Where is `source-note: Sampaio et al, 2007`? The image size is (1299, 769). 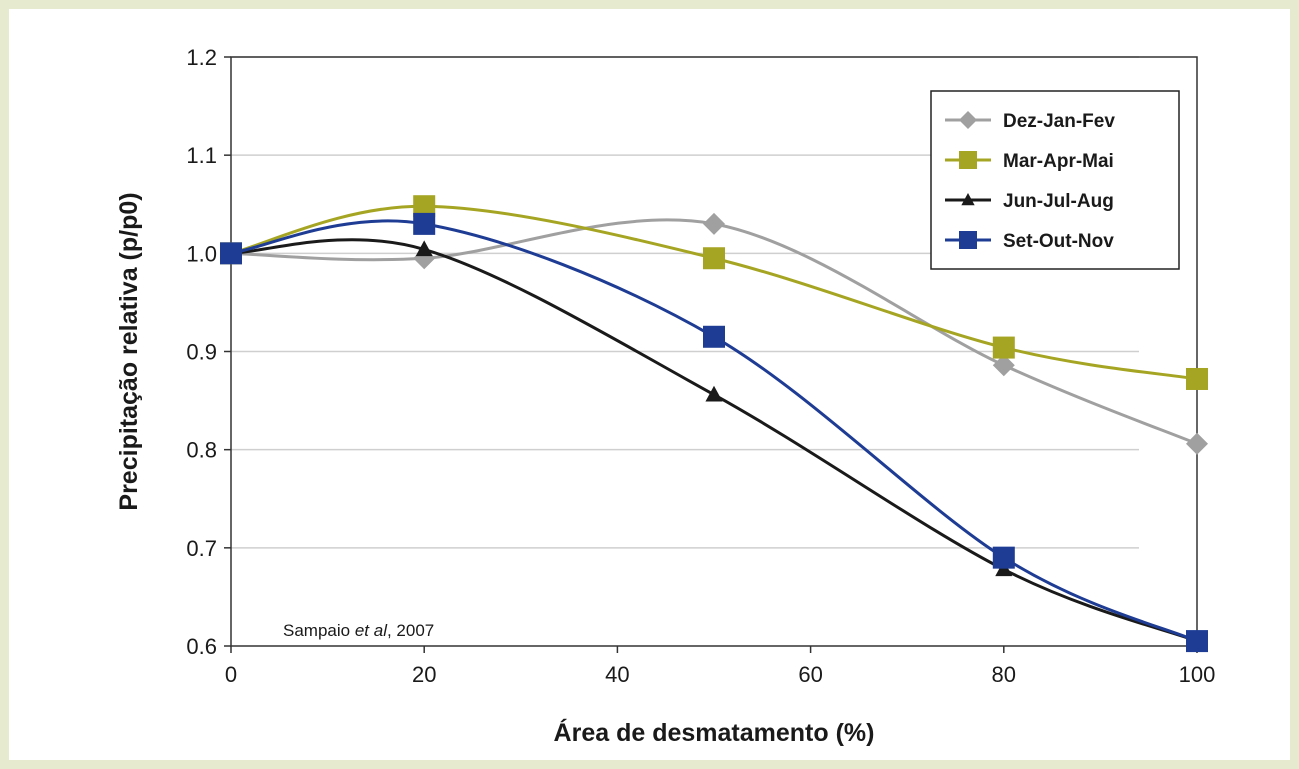 source-note: Sampaio et al, 2007 is located at coordinates (358, 630).